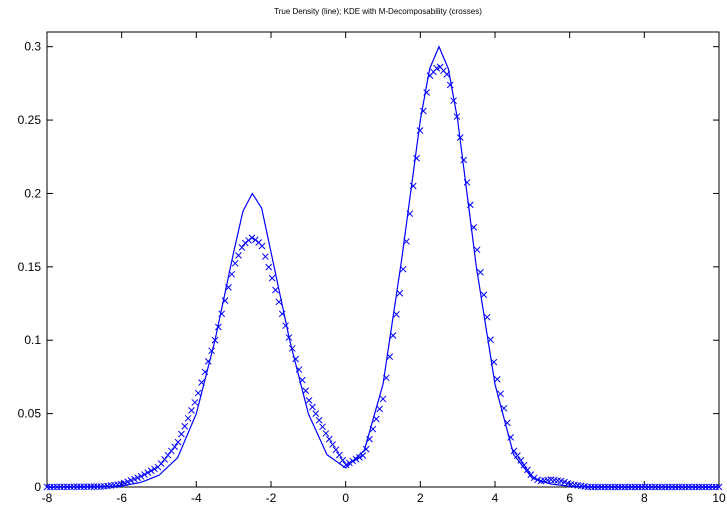 This screenshot has height=514, width=727. I want to click on y-tick-label: 0.05, so click(30, 414).